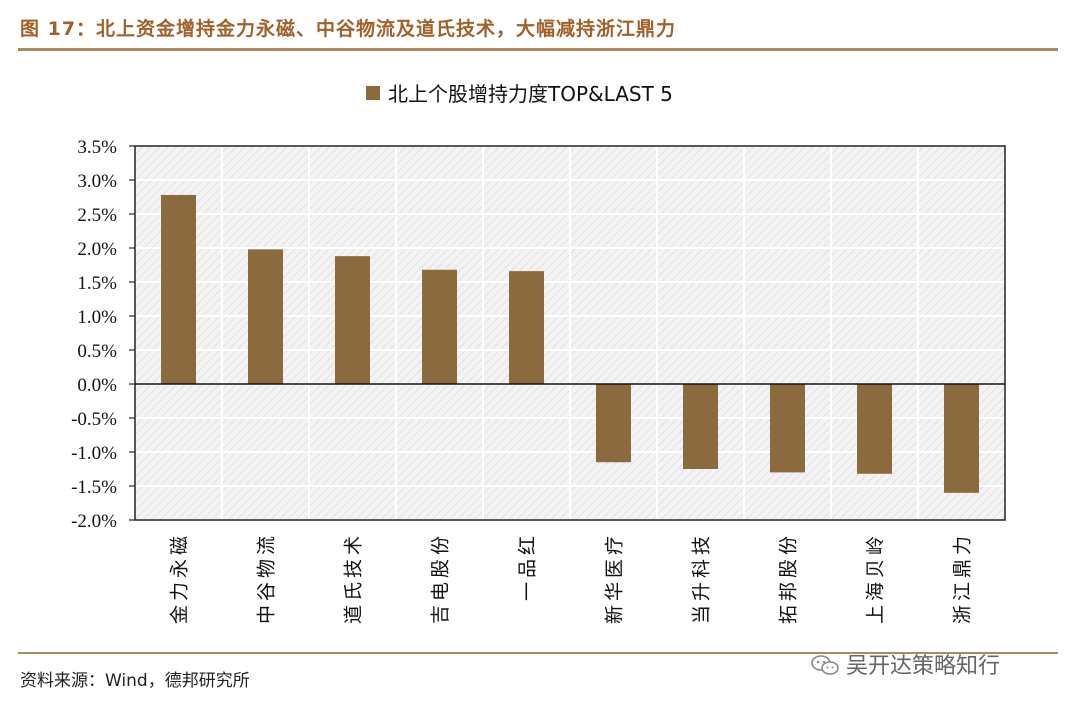 The height and width of the screenshot is (708, 1080). What do you see at coordinates (94, 521) in the screenshot?
I see `y-tick-label: -2.0%` at bounding box center [94, 521].